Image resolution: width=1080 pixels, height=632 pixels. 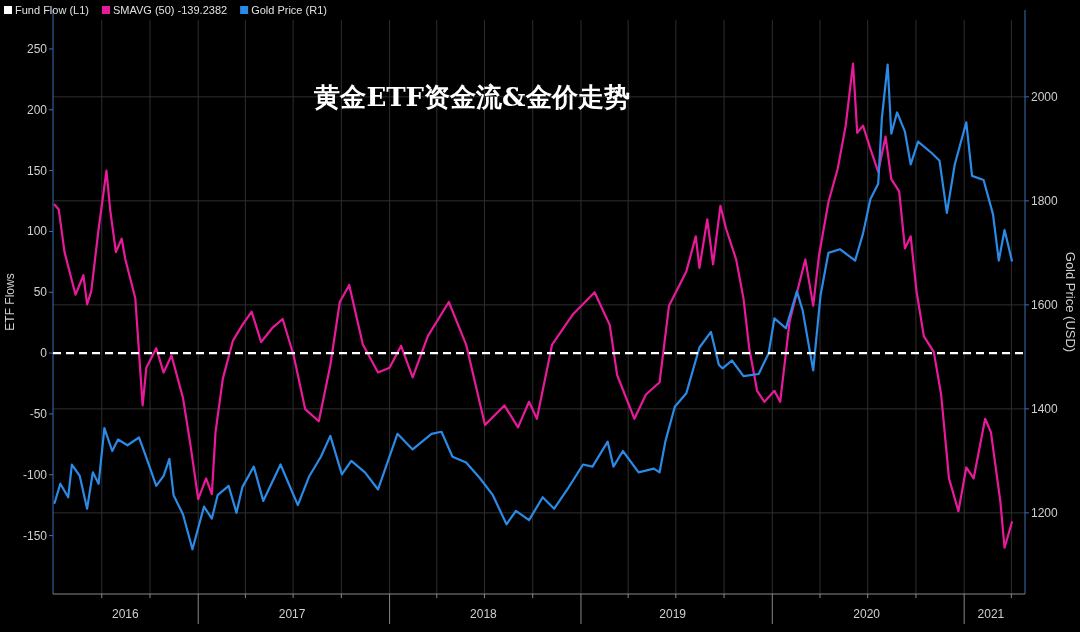 What do you see at coordinates (10, 302) in the screenshot?
I see `y-axis-title: ETF Flows` at bounding box center [10, 302].